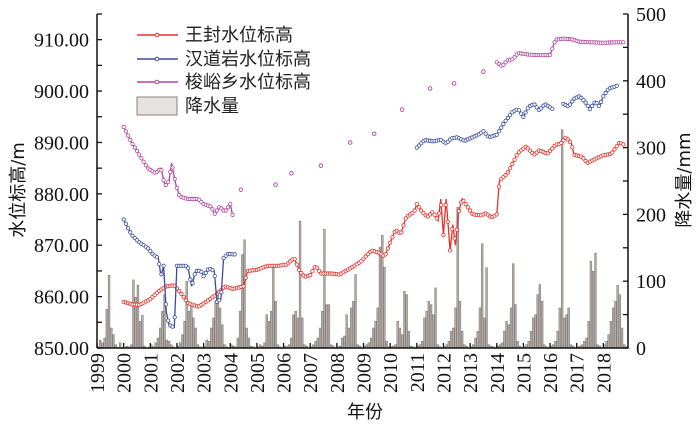 Image resolution: width=700 pixels, height=434 pixels. I want to click on y2-tick-label: 500, so click(651, 15).